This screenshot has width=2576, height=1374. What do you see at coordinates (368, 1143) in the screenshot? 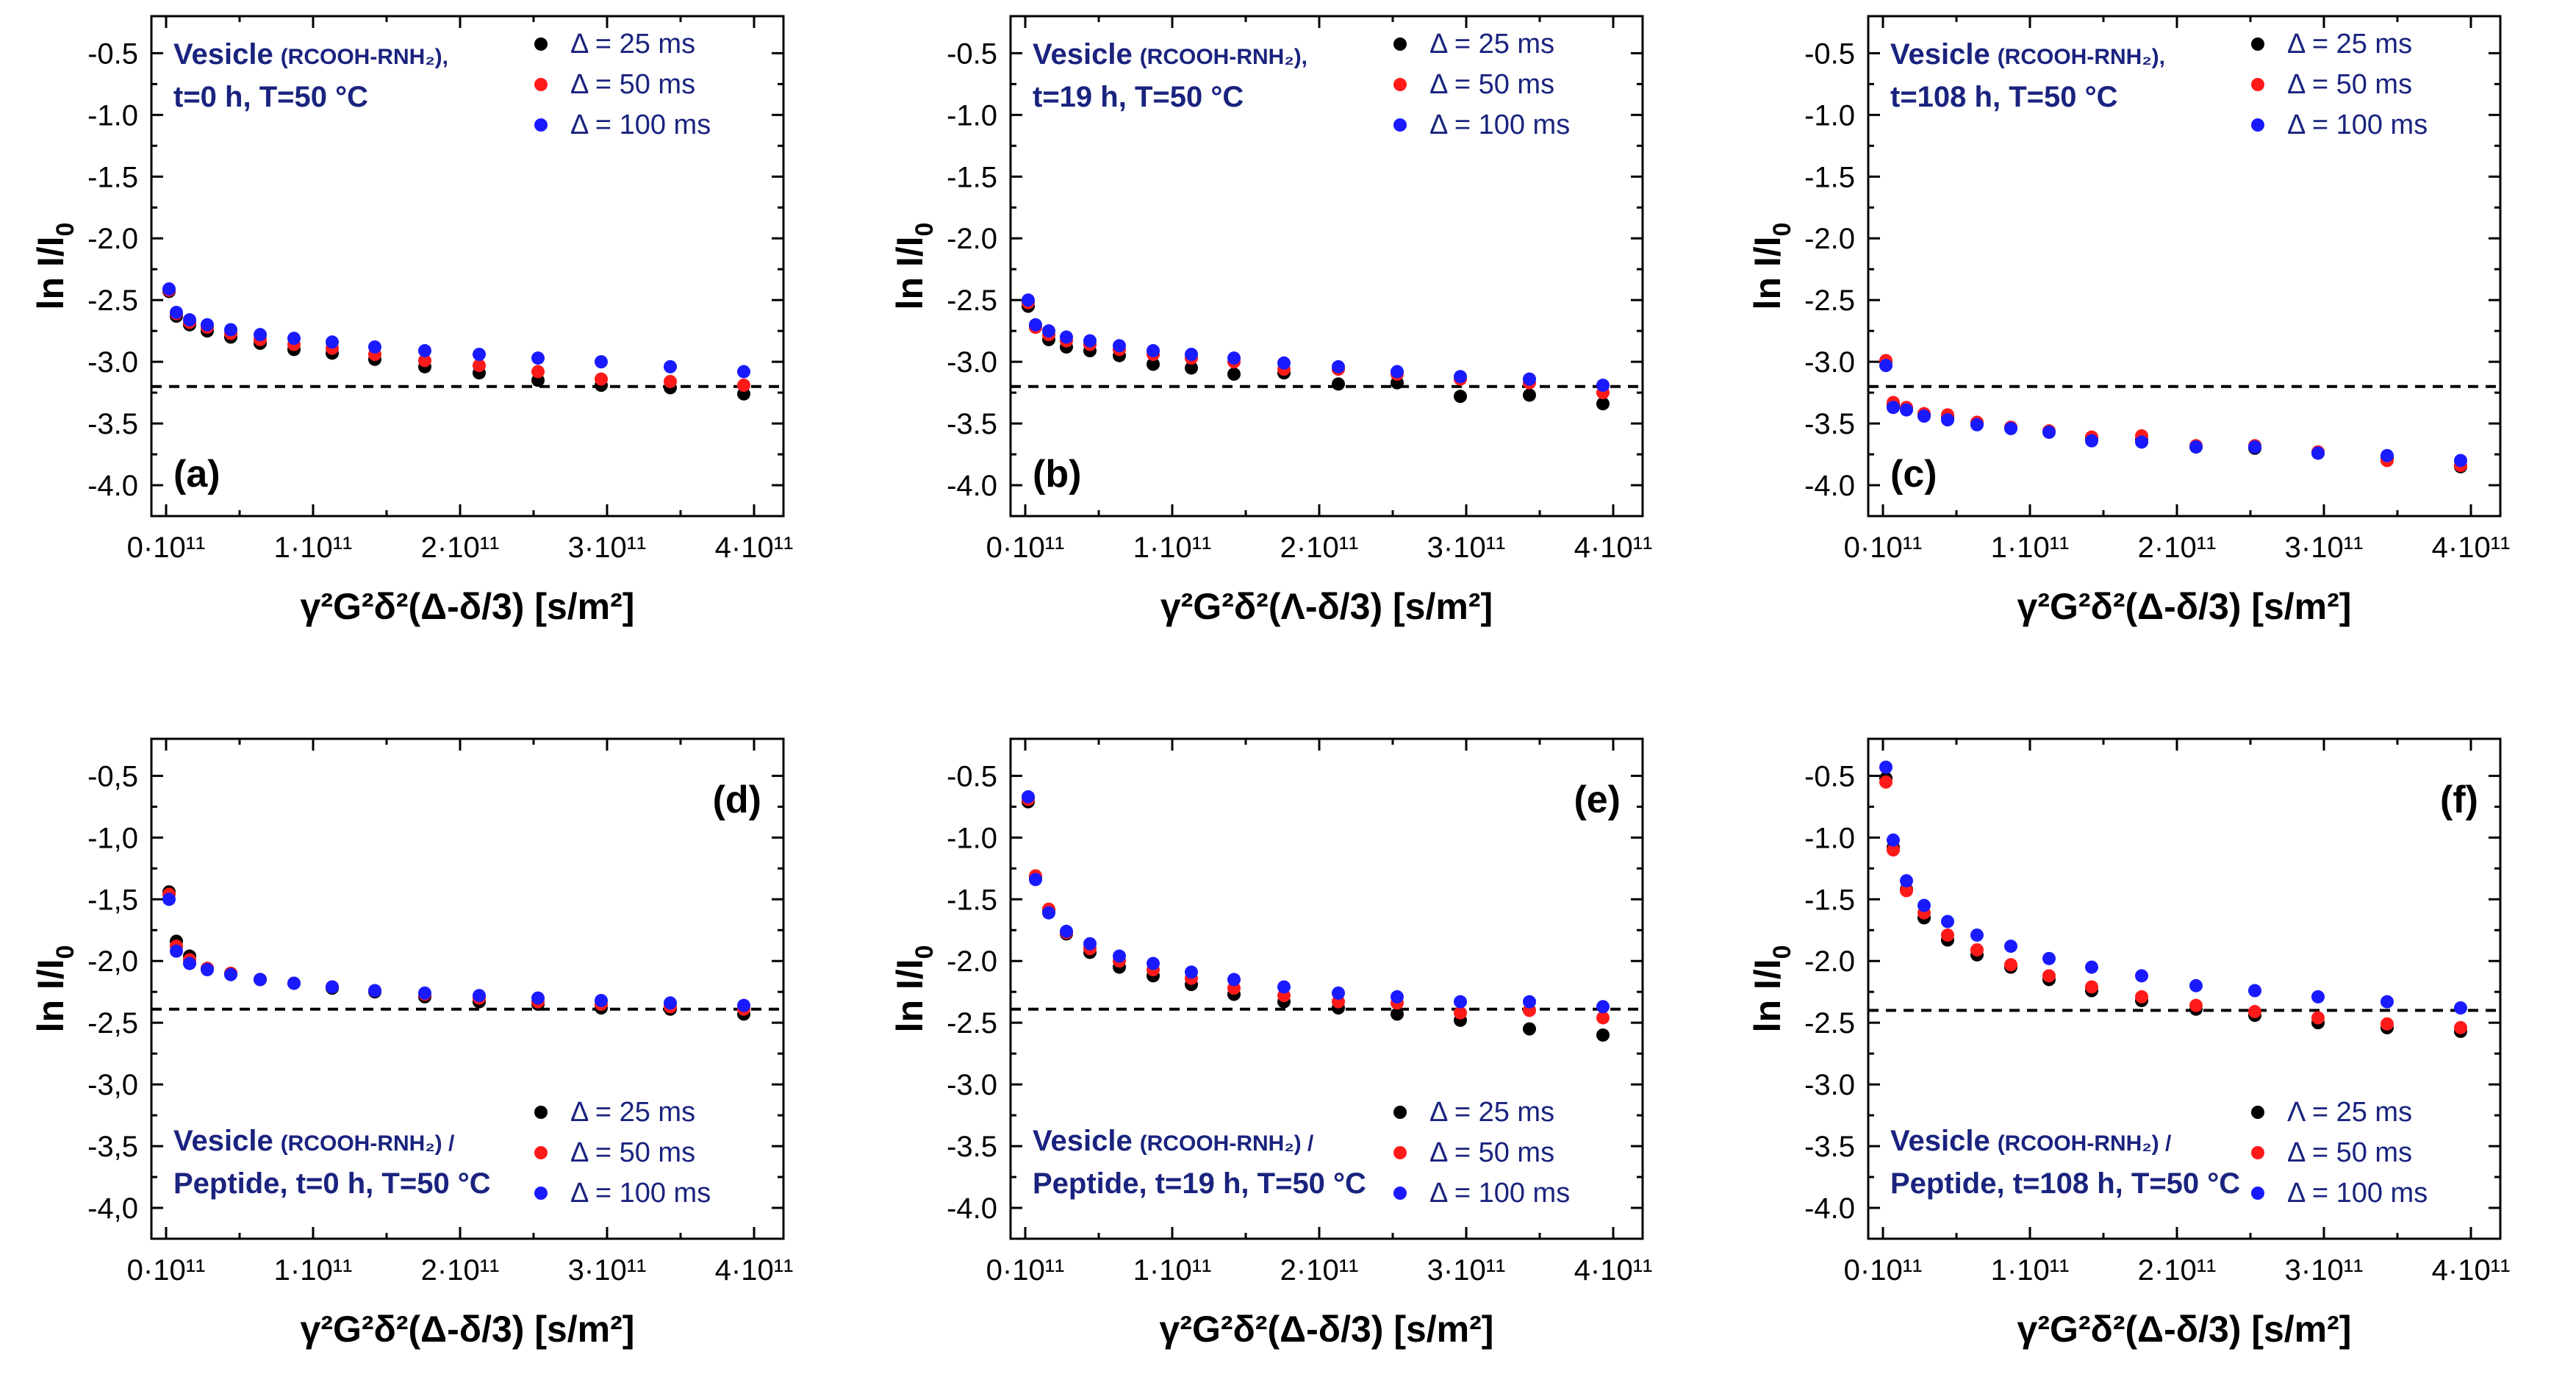
I see `annotation-composition: (RCOOH-RNH₂) /` at bounding box center [368, 1143].